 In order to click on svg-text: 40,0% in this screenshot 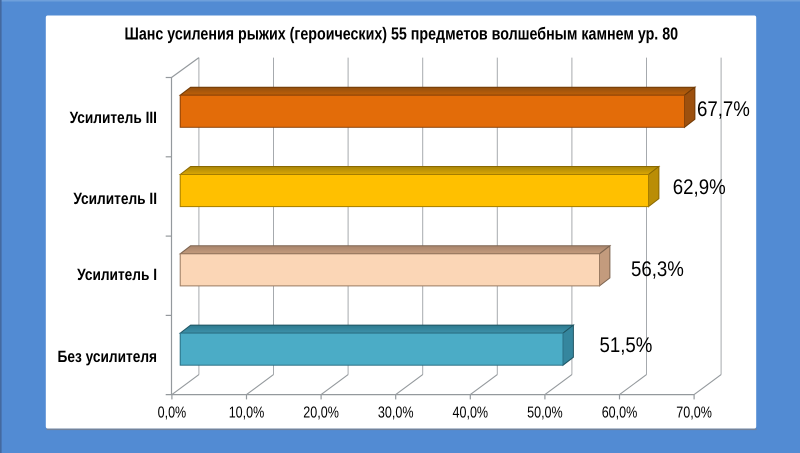, I will do `click(471, 413)`.